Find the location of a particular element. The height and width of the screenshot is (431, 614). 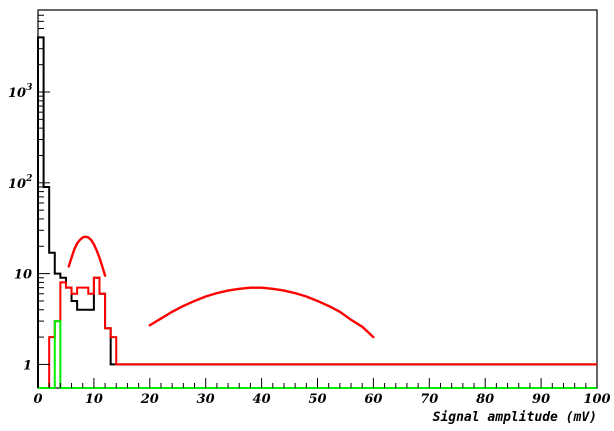

series-2-histogram is located at coordinates (317, 354).